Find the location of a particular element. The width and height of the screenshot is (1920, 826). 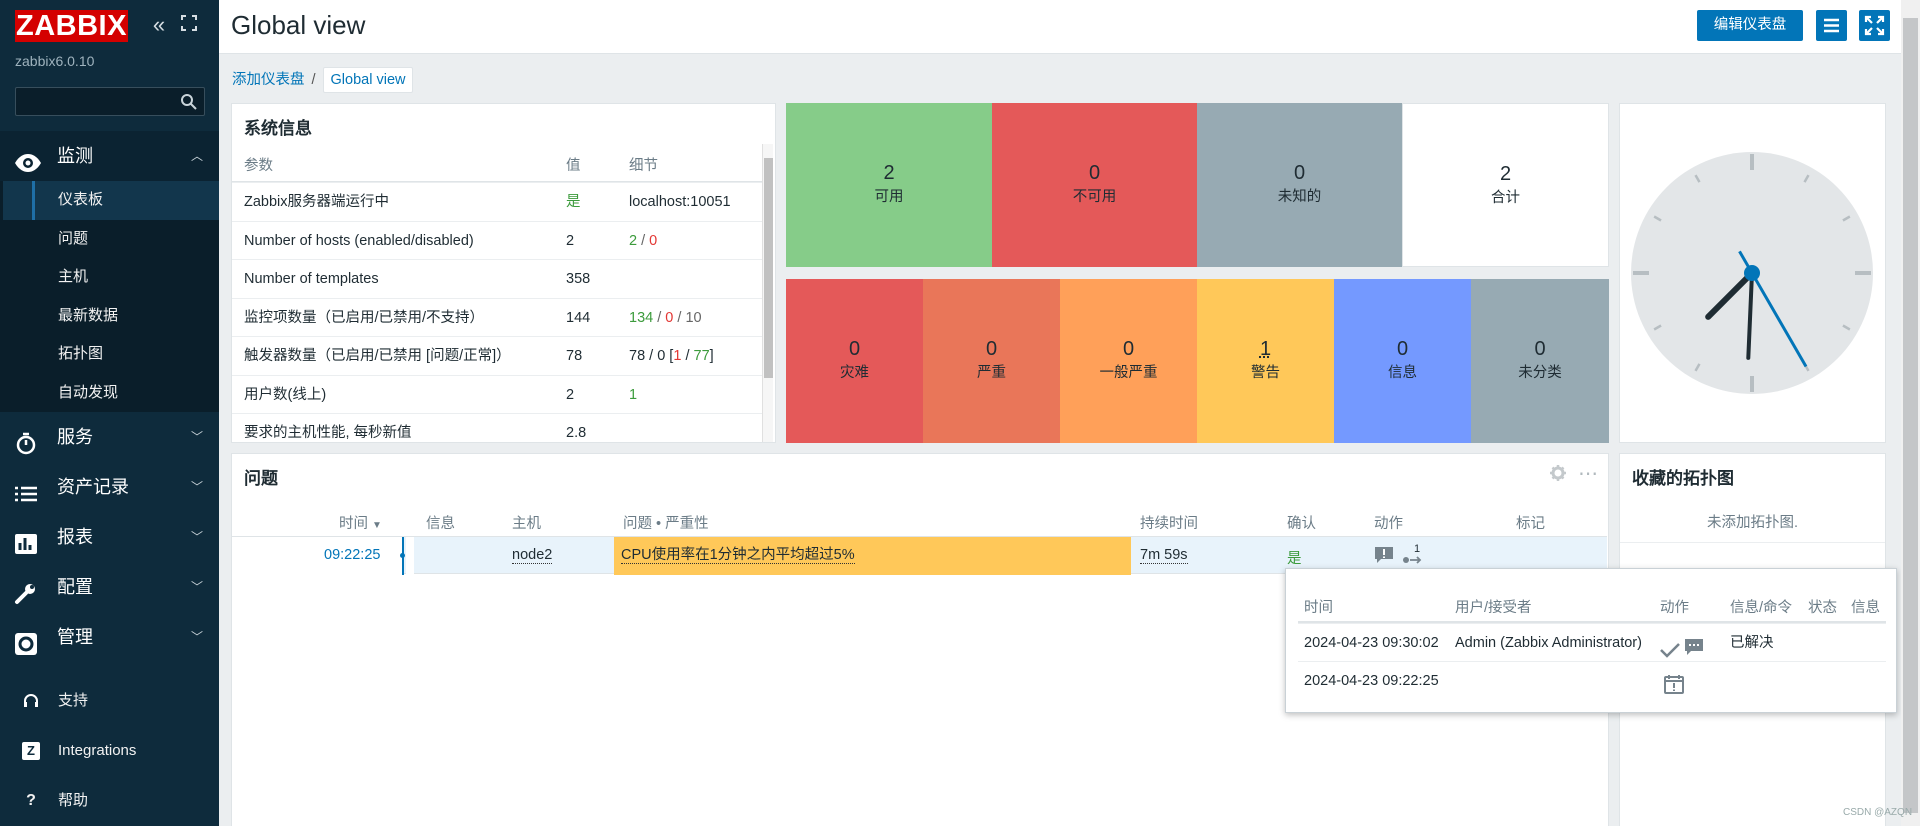

popup-col-action: 动作 is located at coordinates (1674, 608).